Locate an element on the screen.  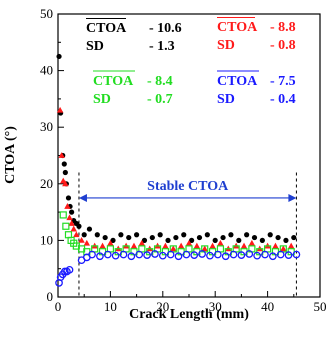
stat-box-red: CTOA - 8.8 SD - 0.8 is located at coordinates (256, 35).